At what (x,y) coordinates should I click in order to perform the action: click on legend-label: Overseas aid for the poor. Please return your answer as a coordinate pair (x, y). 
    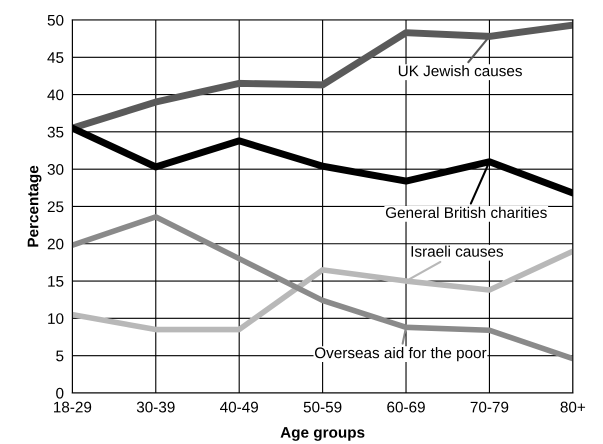
    Looking at the image, I should click on (400, 354).